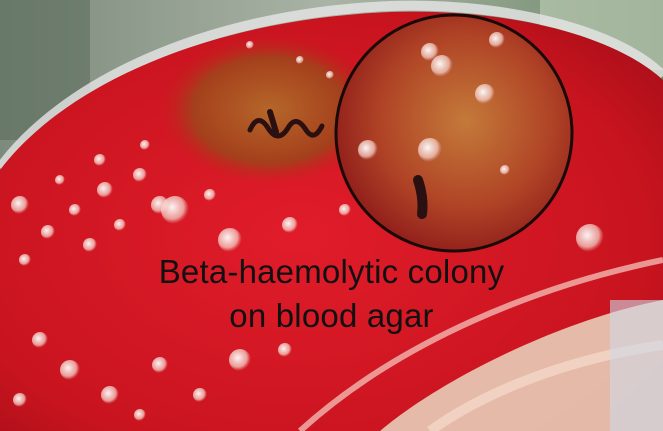  I want to click on caption-line-1: Beta-haemolytic colony, so click(331, 271).